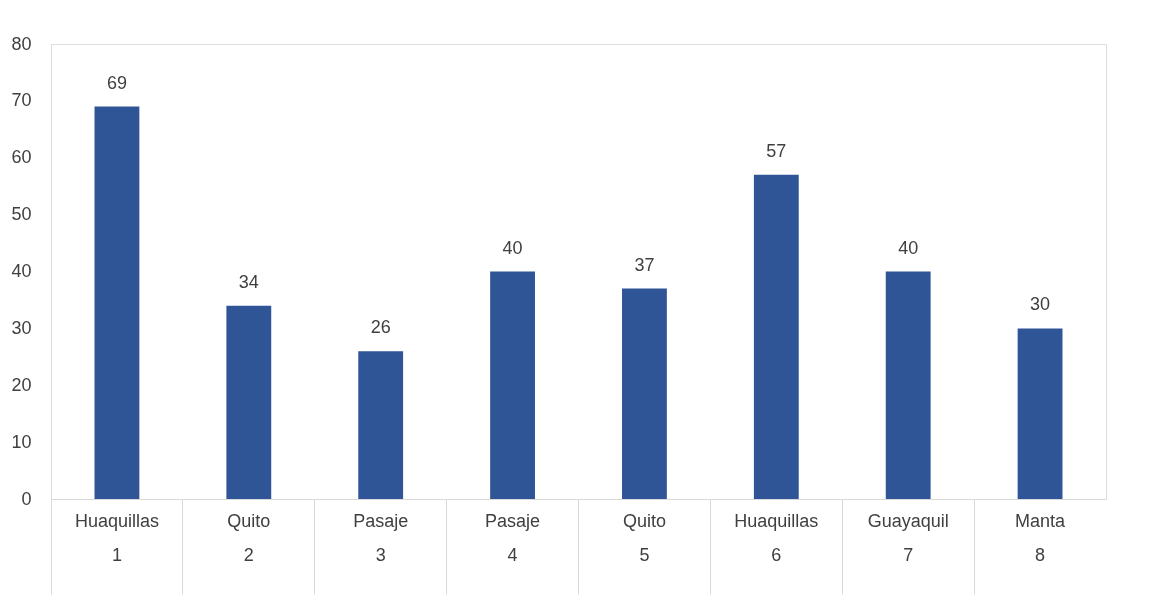  What do you see at coordinates (1041, 537) in the screenshot?
I see `x-tick-label: Manta 8` at bounding box center [1041, 537].